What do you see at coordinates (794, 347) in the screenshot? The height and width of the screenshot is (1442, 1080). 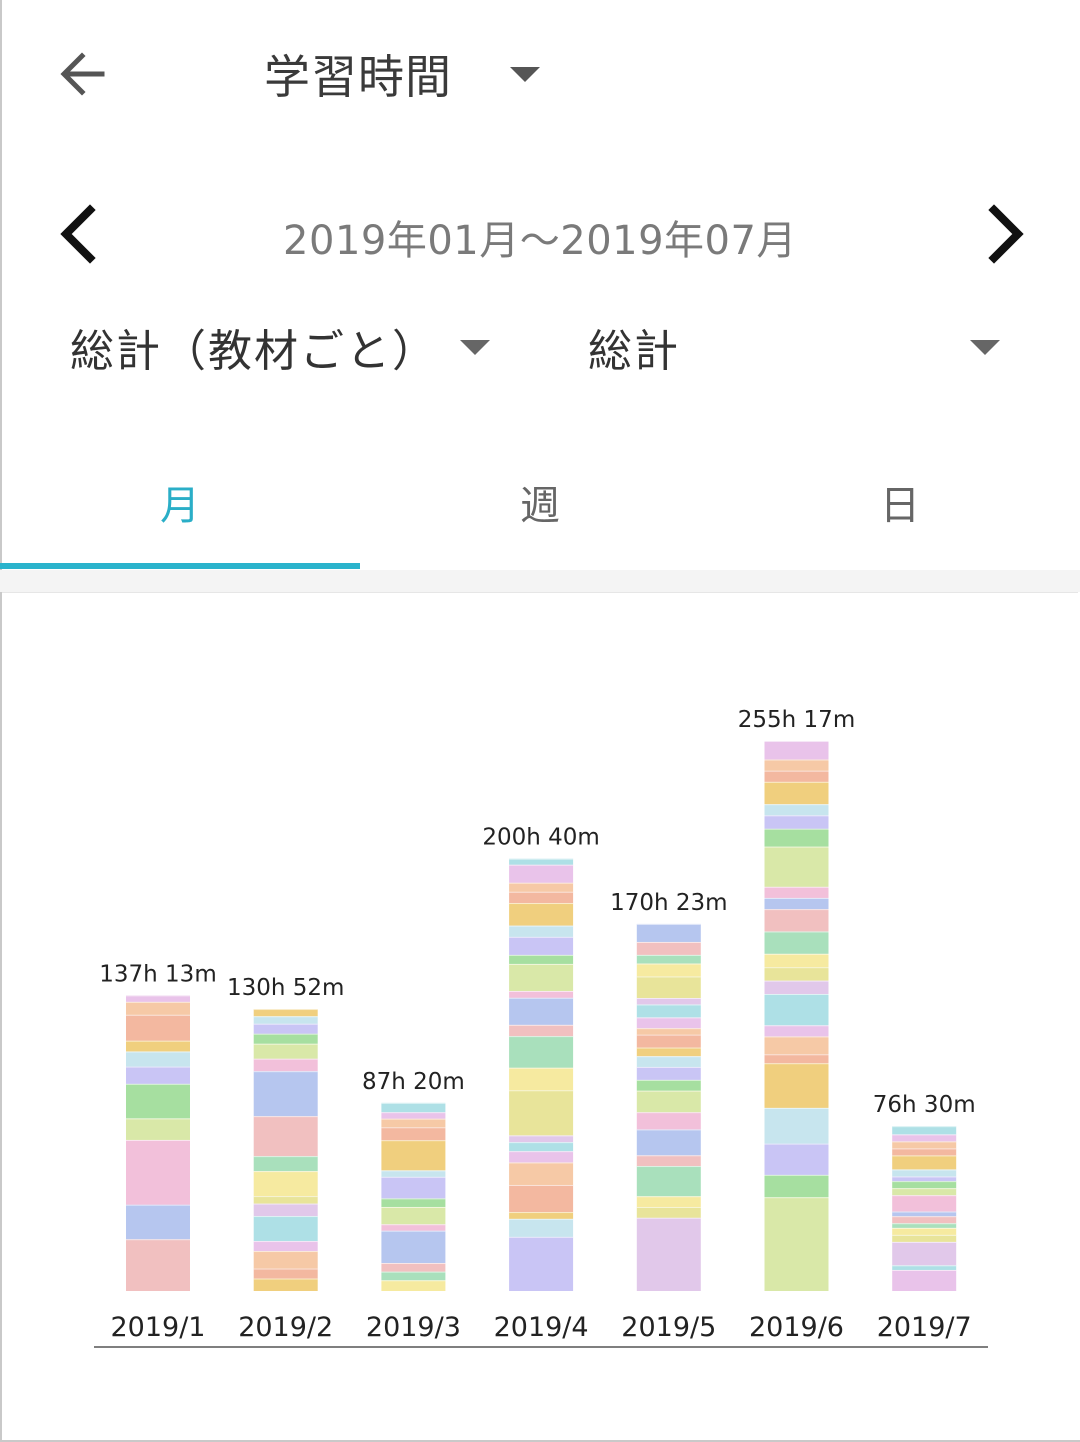 I see `scope-select: 総計` at bounding box center [794, 347].